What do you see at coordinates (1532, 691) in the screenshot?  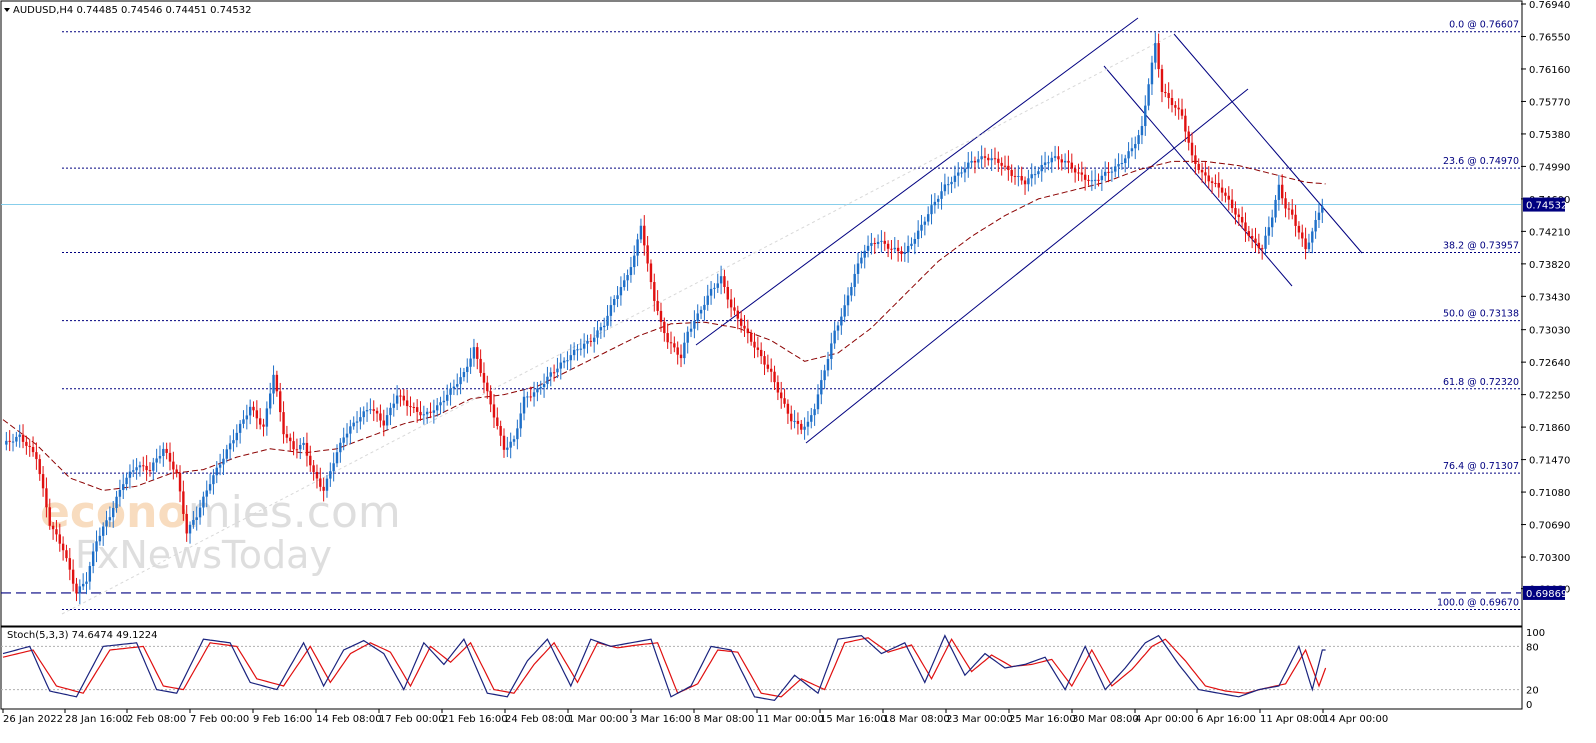 I see `stoch-tick-label: 20` at bounding box center [1532, 691].